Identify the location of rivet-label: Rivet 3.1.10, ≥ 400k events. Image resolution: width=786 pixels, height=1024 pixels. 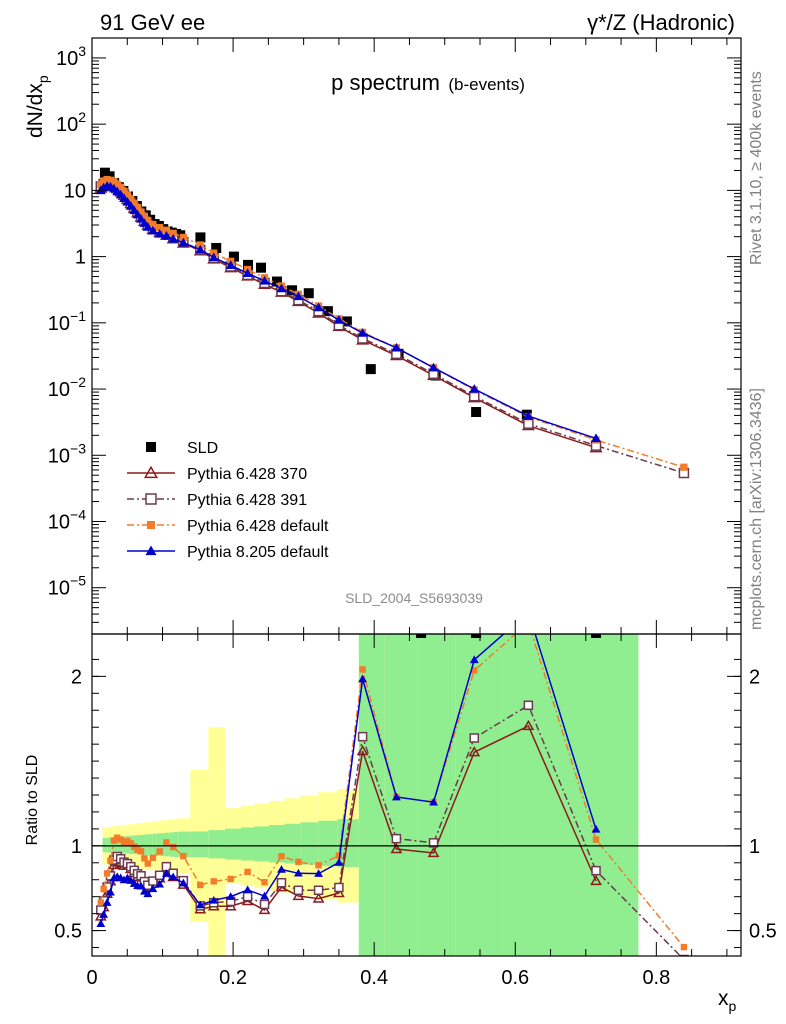
(756, 168).